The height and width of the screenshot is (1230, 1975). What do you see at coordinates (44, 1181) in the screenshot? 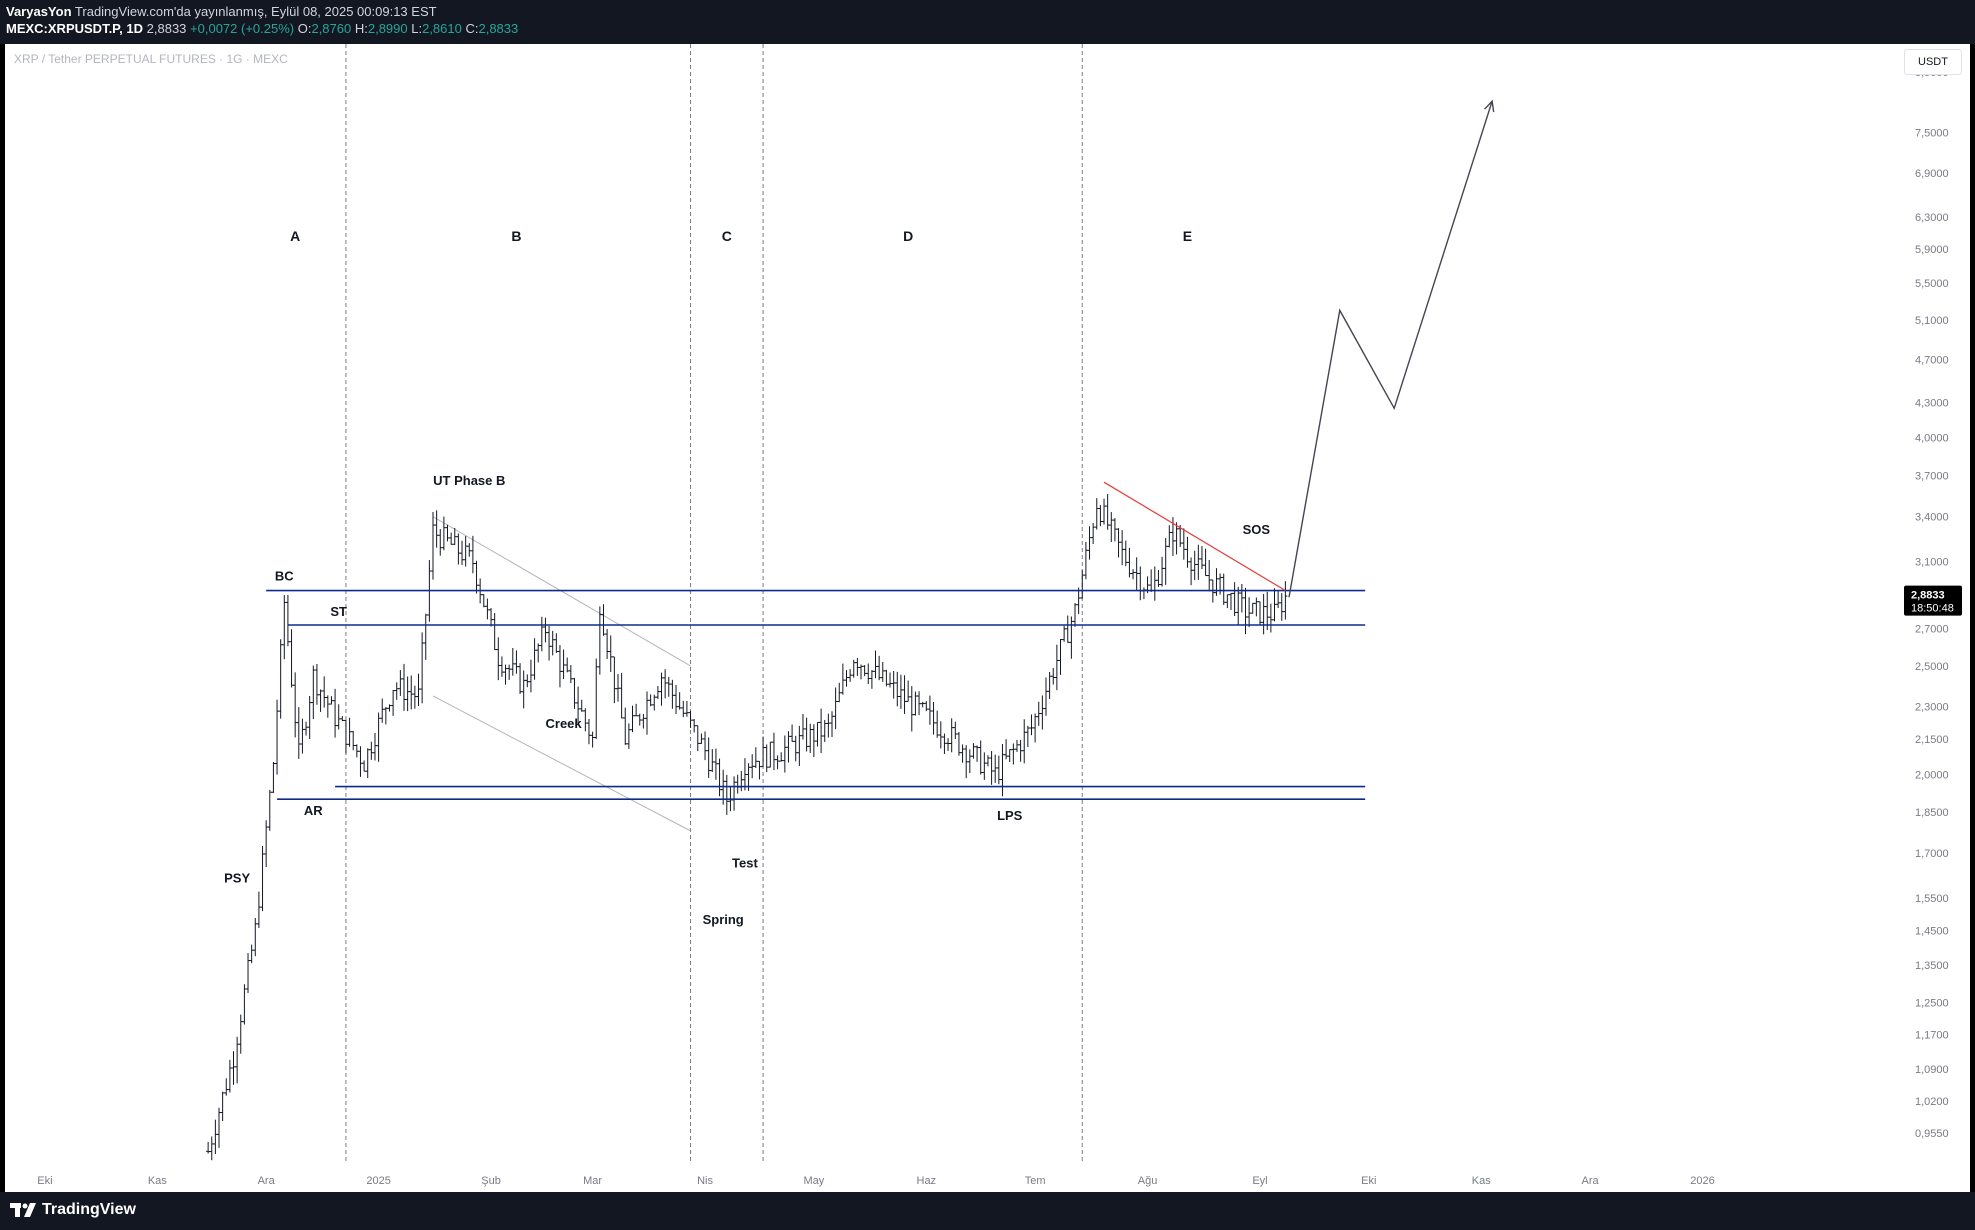
I see `x-tick-label: Eki` at bounding box center [44, 1181].